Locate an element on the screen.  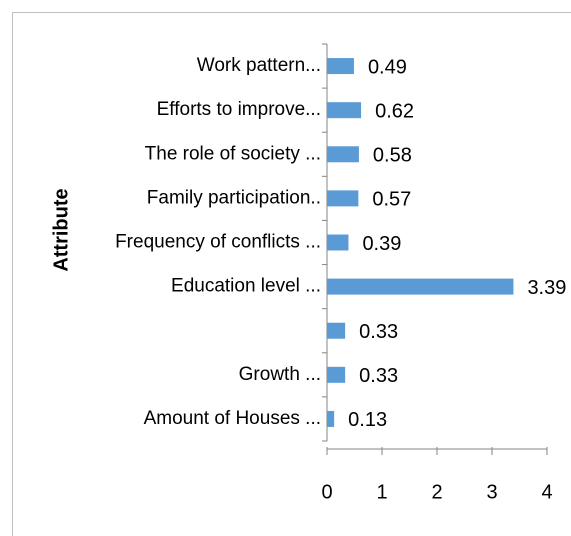
data-label: 0.57 is located at coordinates (391, 200).